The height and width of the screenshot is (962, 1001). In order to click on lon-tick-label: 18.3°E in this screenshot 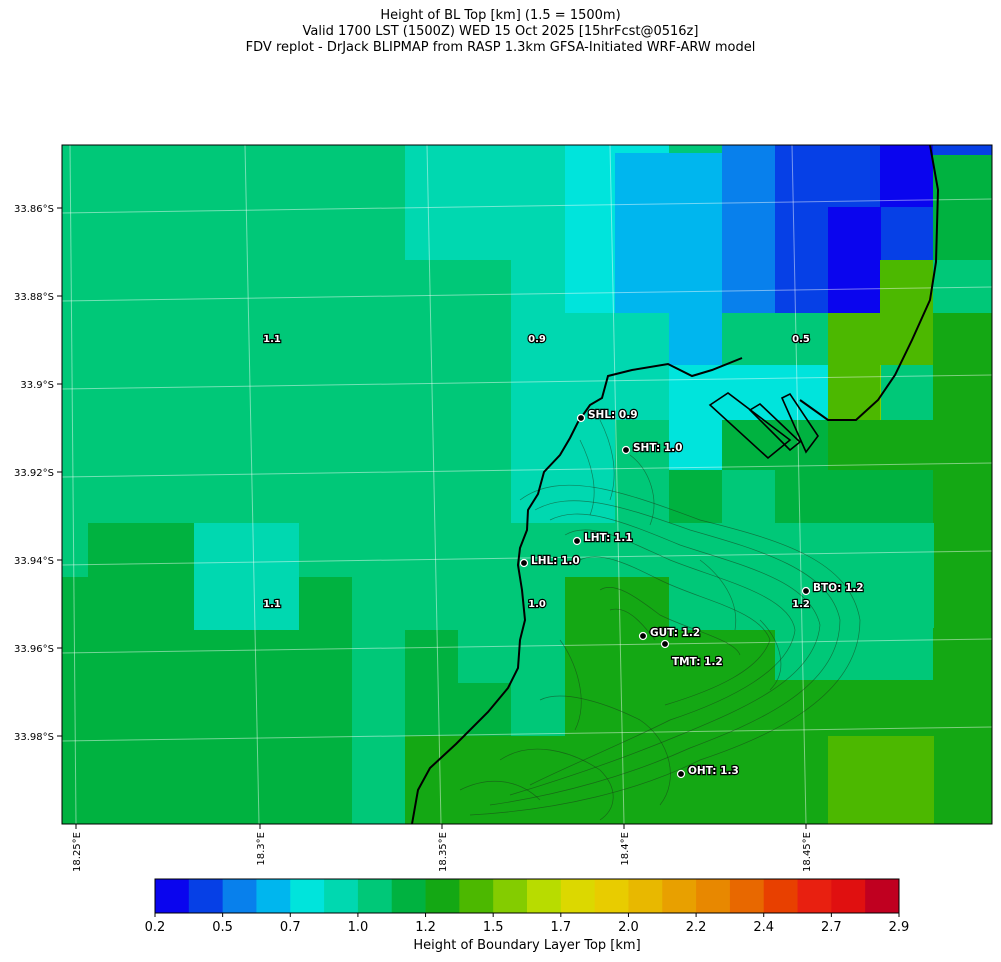, I will do `click(261, 849)`.